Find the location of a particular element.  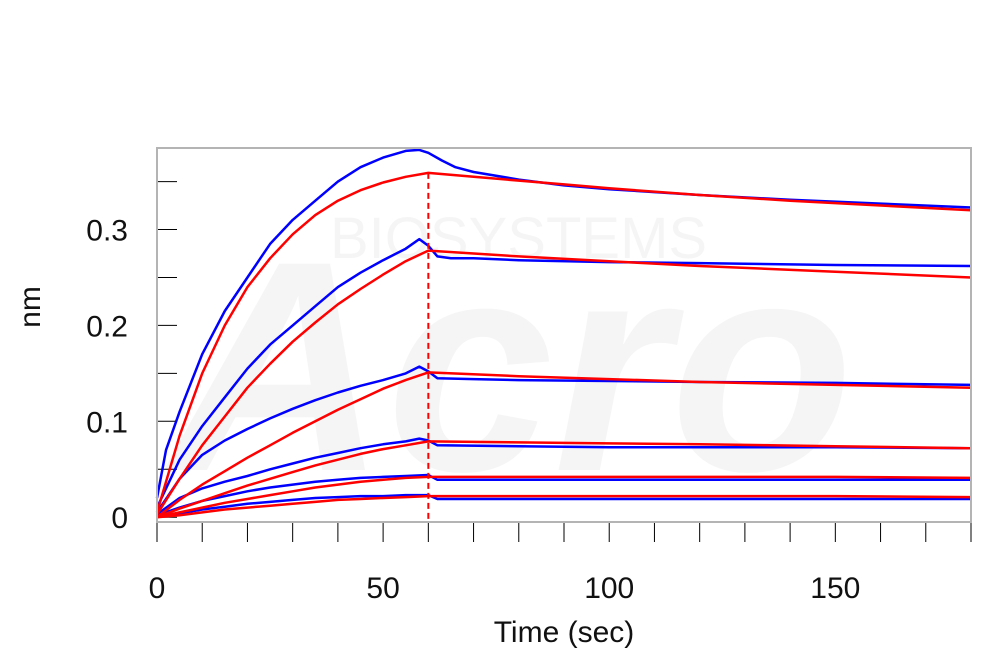

x-tick-labels: 0 50 100 150 is located at coordinates (505, 588).